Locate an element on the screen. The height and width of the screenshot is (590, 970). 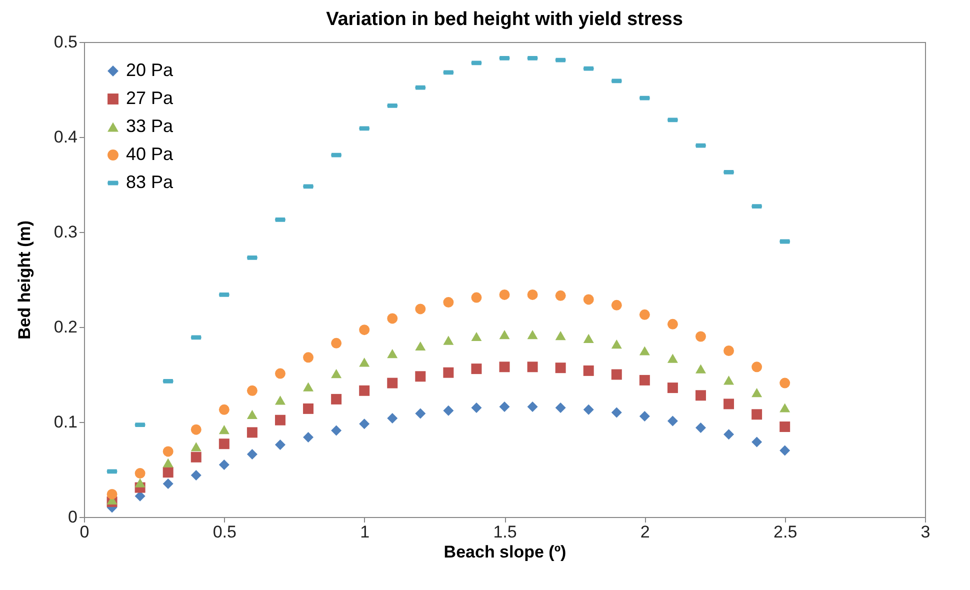
legend-label: 40 Pa is located at coordinates (150, 154).